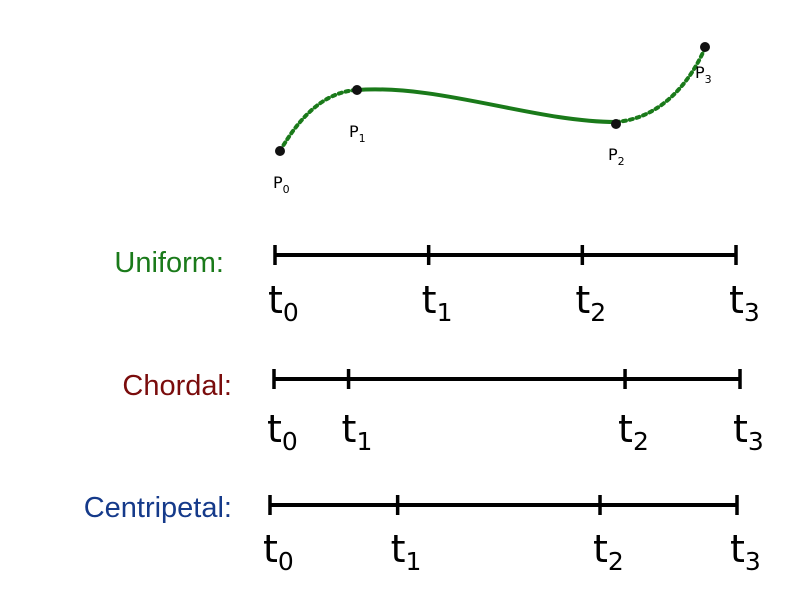  I want to click on control-point-p2, so click(616, 124).